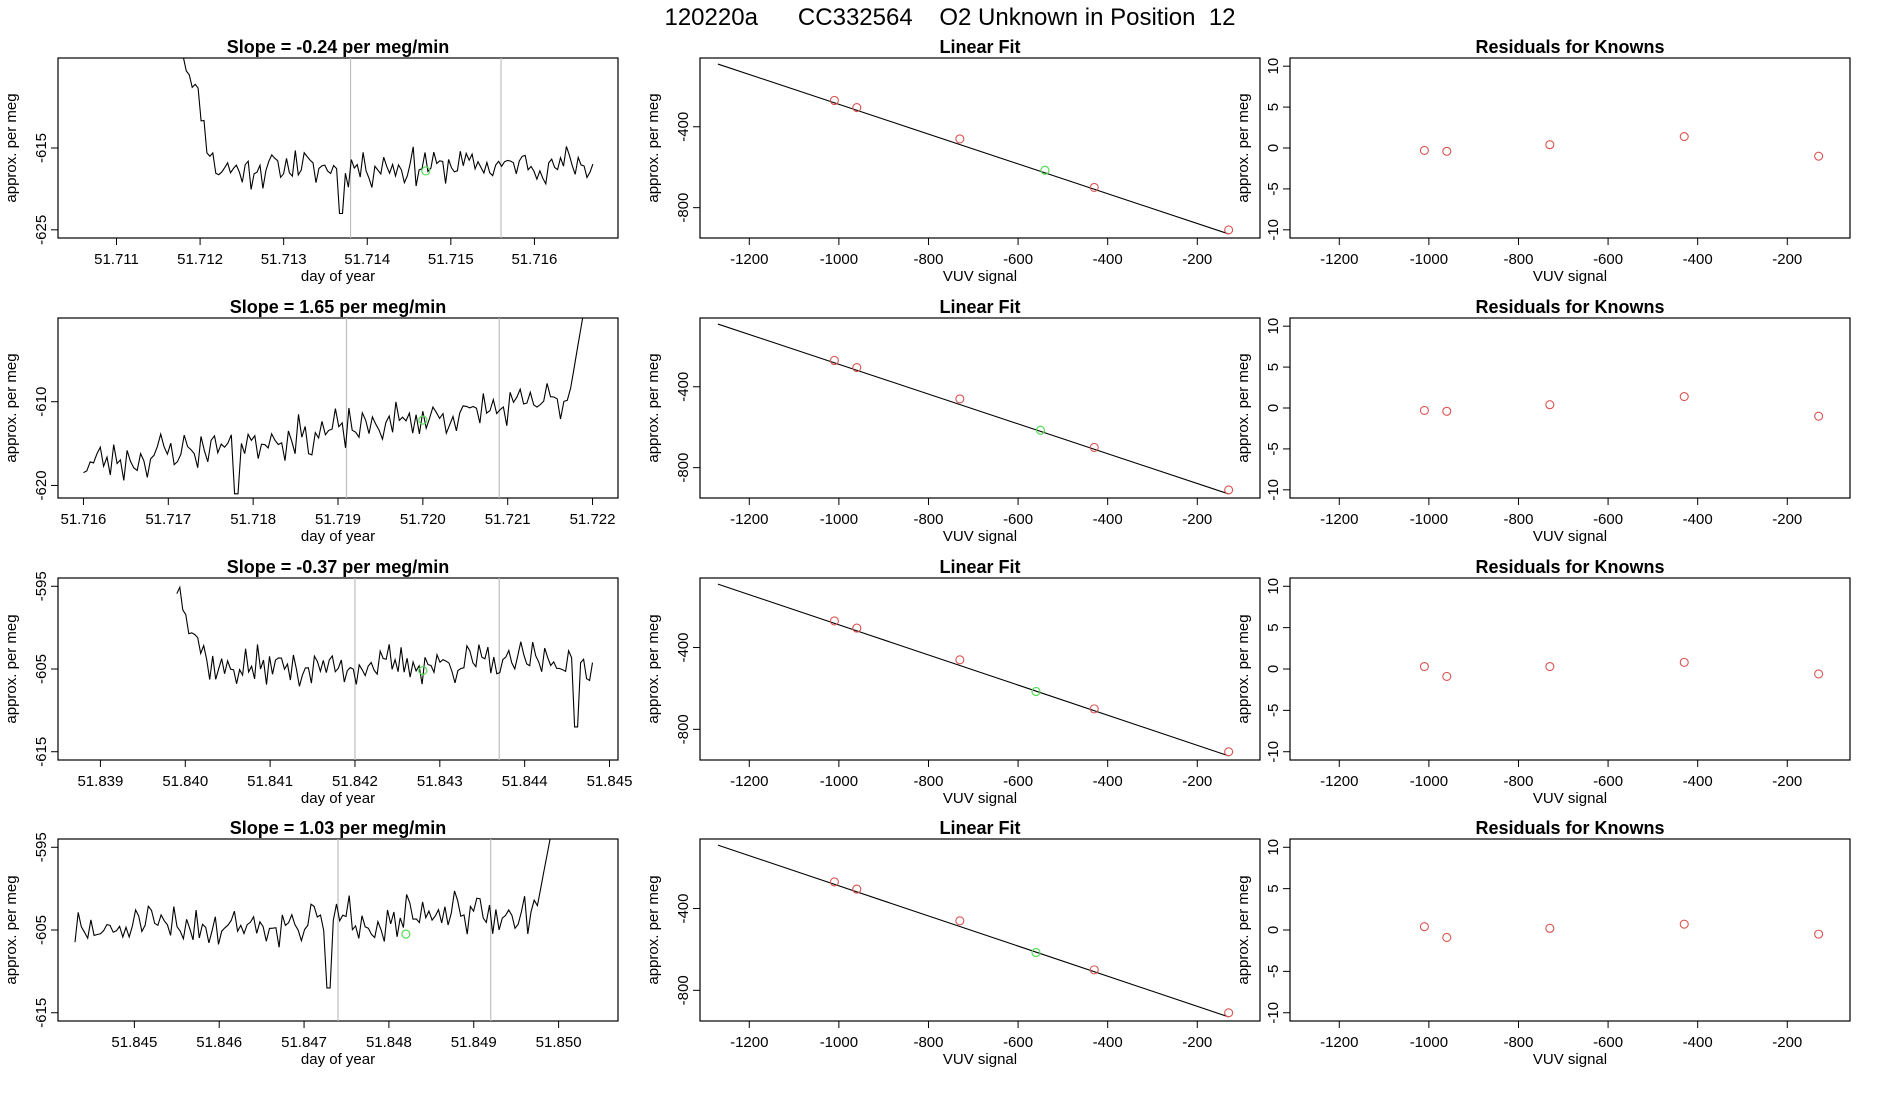  Describe the element at coordinates (41, 485) in the screenshot. I see `y-tick-label: -620` at that location.